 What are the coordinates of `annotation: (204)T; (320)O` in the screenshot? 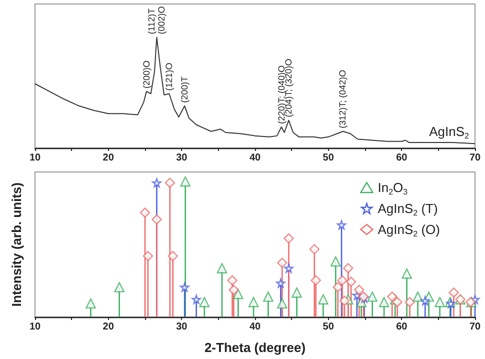 It's located at (289, 88).